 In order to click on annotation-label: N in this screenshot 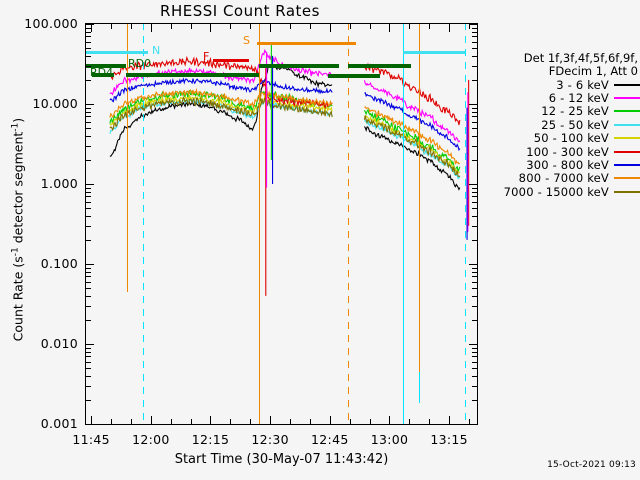, I will do `click(156, 50)`.